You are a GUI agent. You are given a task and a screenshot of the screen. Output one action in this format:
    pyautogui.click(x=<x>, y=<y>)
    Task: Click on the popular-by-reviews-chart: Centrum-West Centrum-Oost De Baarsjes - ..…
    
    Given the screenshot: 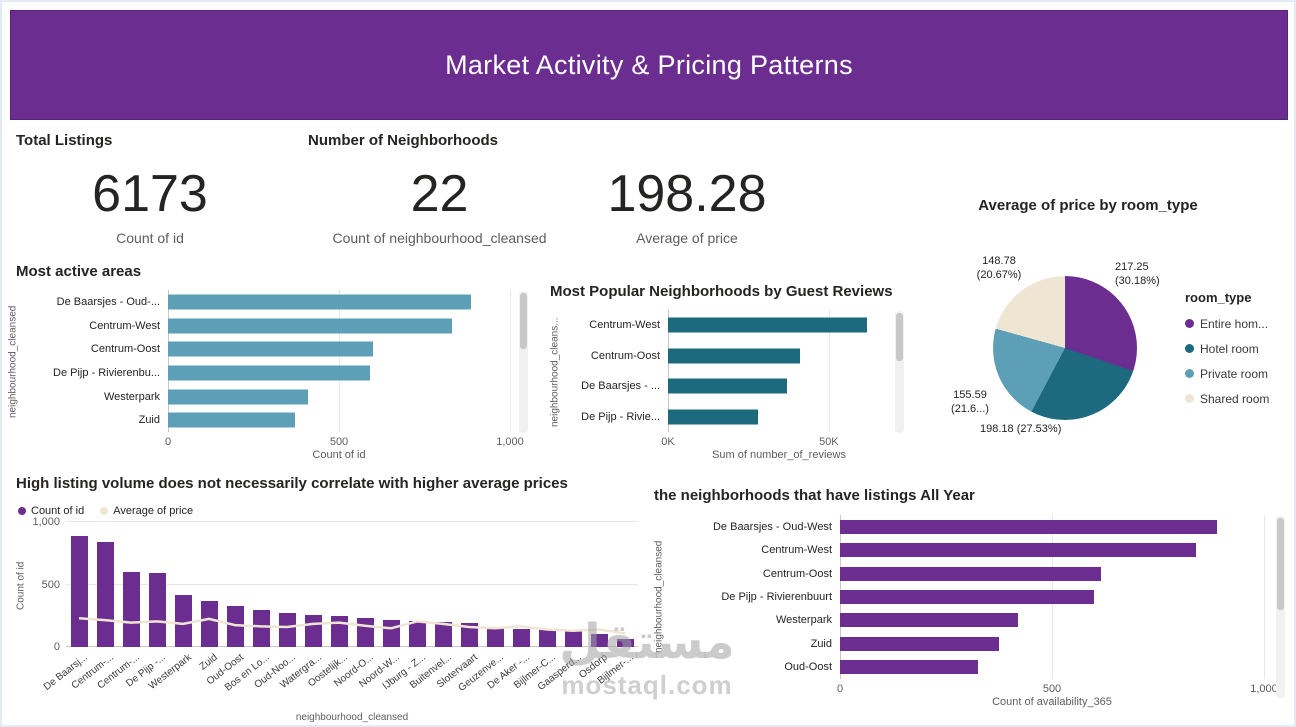 What is the action you would take?
    pyautogui.click(x=728, y=388)
    